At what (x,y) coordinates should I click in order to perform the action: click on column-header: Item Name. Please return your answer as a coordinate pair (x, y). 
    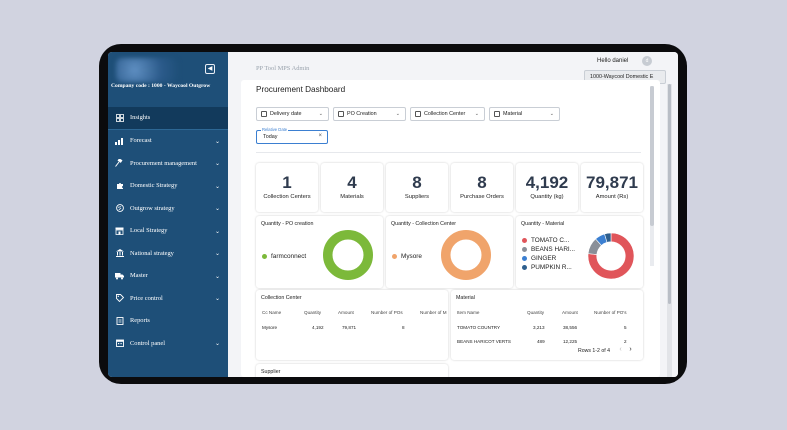
    Looking at the image, I should click on (468, 312).